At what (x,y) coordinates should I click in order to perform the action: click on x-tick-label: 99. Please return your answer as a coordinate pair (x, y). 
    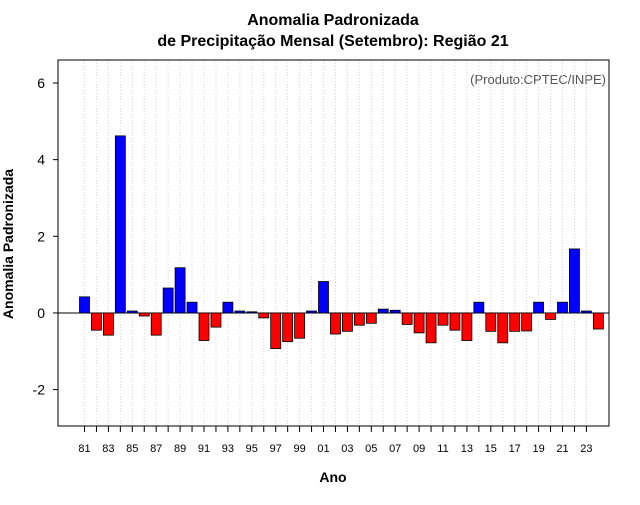
    Looking at the image, I should click on (299, 449).